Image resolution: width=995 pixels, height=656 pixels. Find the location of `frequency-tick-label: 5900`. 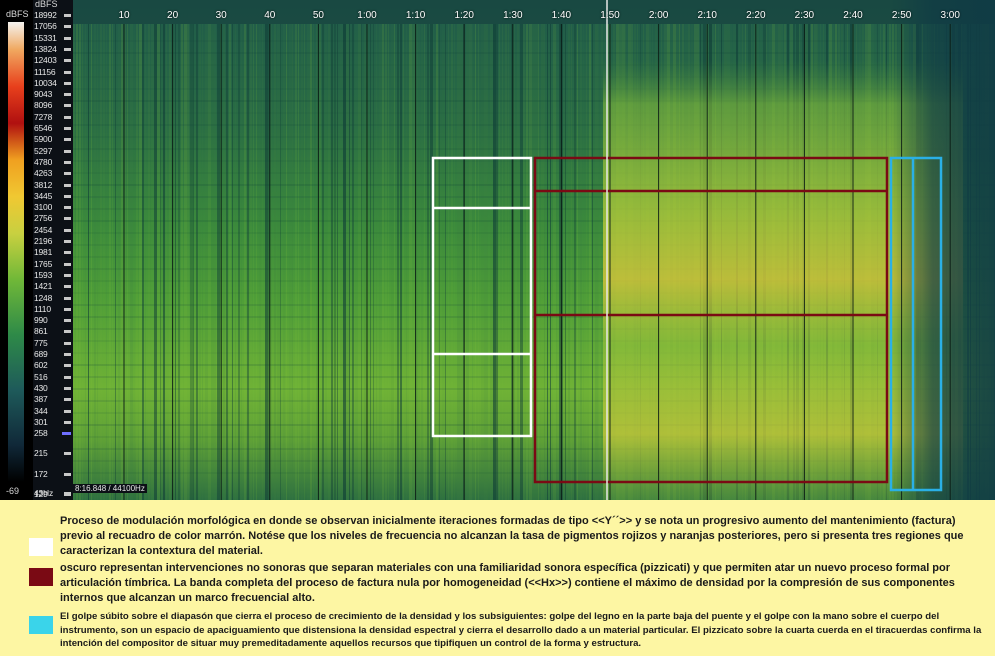

frequency-tick-label: 5900 is located at coordinates (43, 139).